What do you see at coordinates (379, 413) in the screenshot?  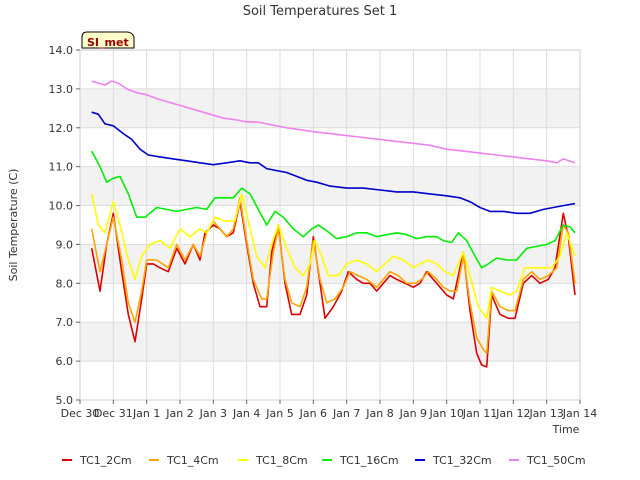 I see `x-tick-label: Jan 8` at bounding box center [379, 413].